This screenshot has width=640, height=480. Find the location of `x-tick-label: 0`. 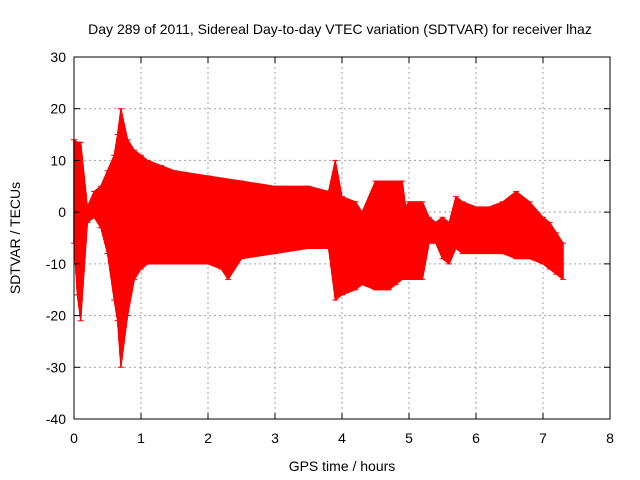

x-tick-label: 0 is located at coordinates (74, 438).